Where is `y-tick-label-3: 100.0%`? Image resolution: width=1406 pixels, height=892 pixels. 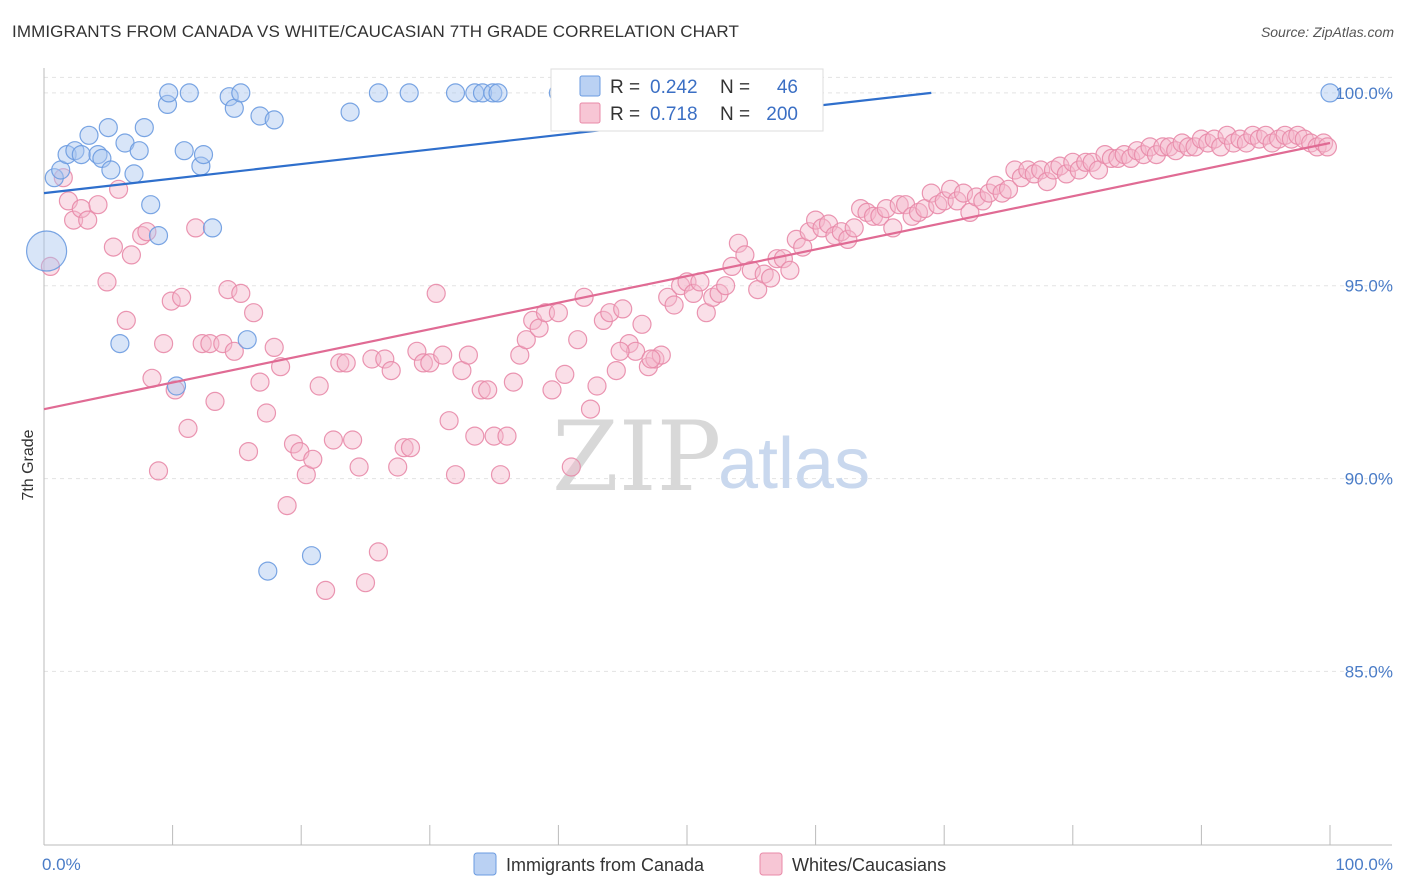
y-tick-label-3: 100.0% is located at coordinates (1364, 93).